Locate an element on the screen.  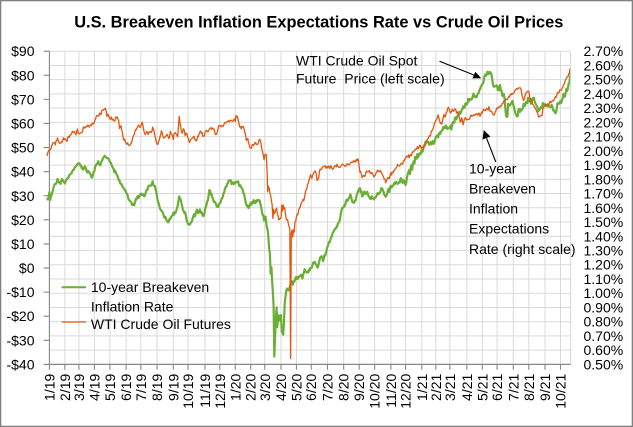
svg-text: $0 is located at coordinates (27, 268).